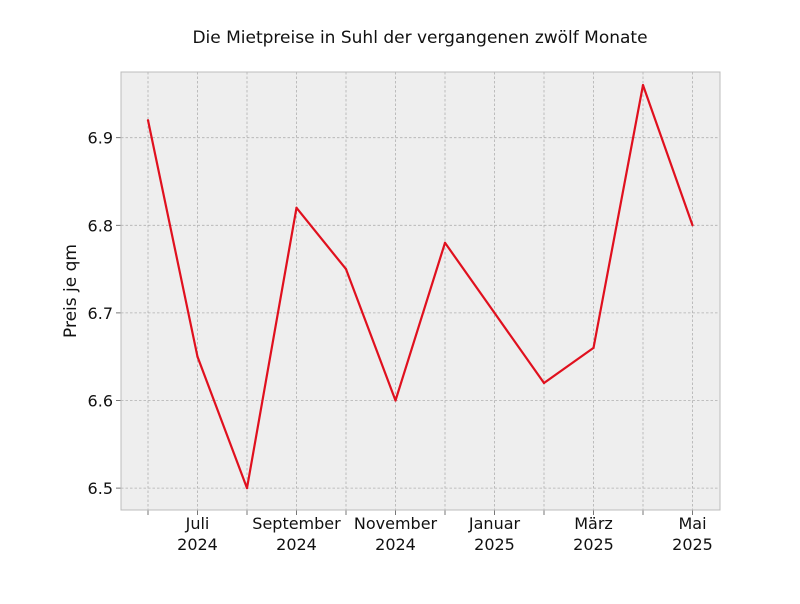 The width and height of the screenshot is (800, 604). Describe the element at coordinates (100, 488) in the screenshot. I see `y-tick-label: 6.5` at that location.